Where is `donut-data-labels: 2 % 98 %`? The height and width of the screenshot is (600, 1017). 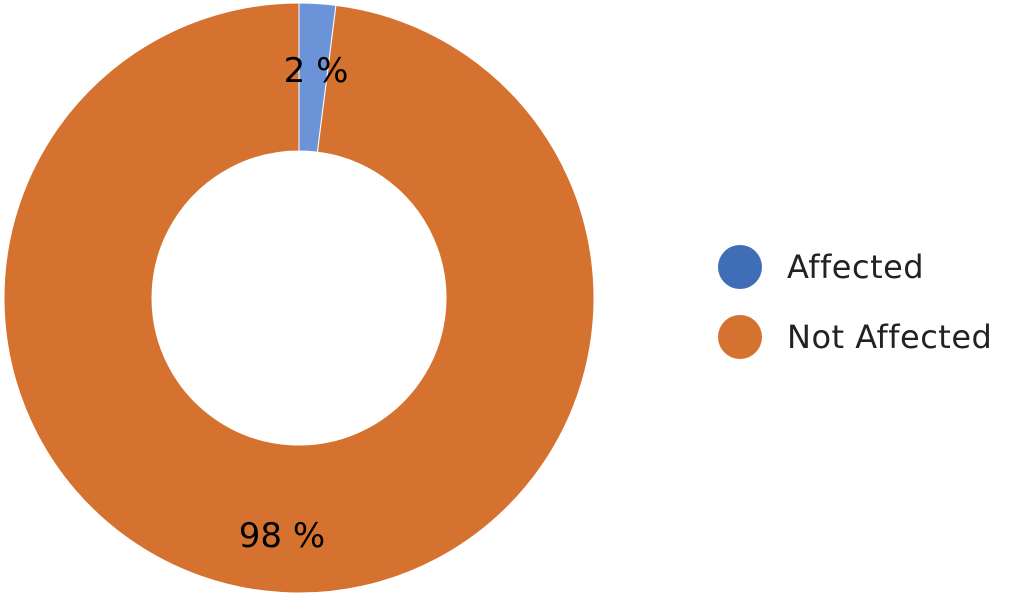
donut-data-labels: 2 % 98 % is located at coordinates (294, 303).